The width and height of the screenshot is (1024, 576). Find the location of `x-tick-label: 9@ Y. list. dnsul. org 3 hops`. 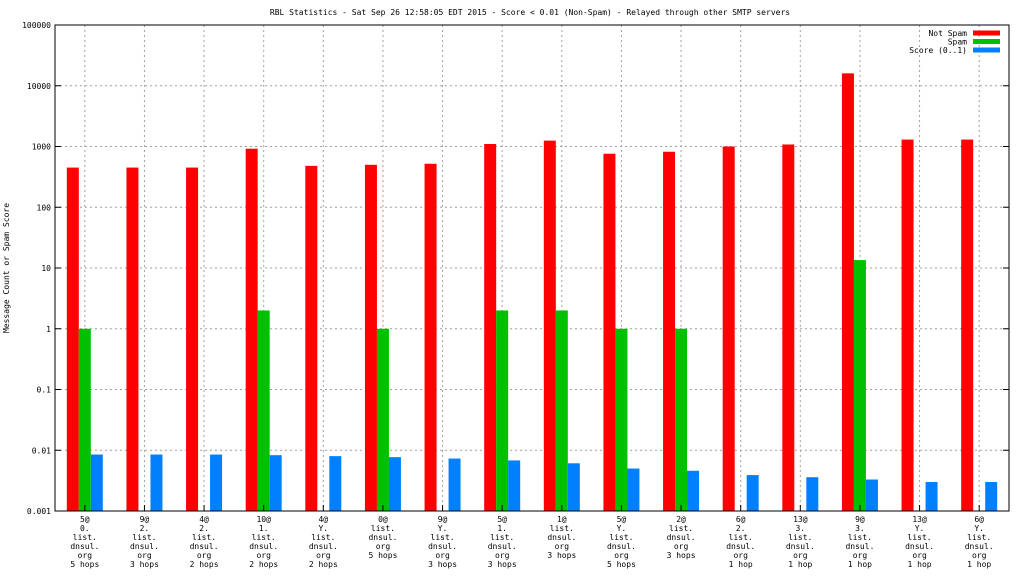

x-tick-label: 9@ Y. list. dnsul. org 3 hops is located at coordinates (442, 542).